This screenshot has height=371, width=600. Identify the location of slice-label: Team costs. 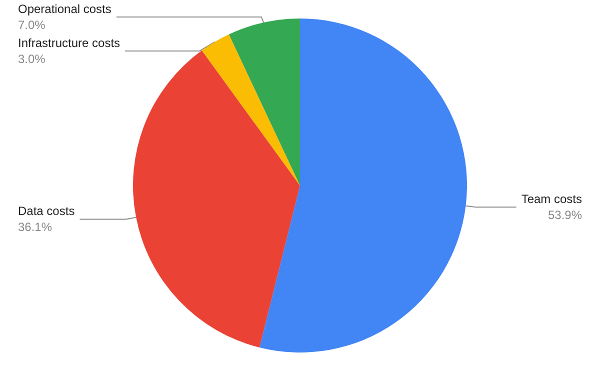
(551, 199).